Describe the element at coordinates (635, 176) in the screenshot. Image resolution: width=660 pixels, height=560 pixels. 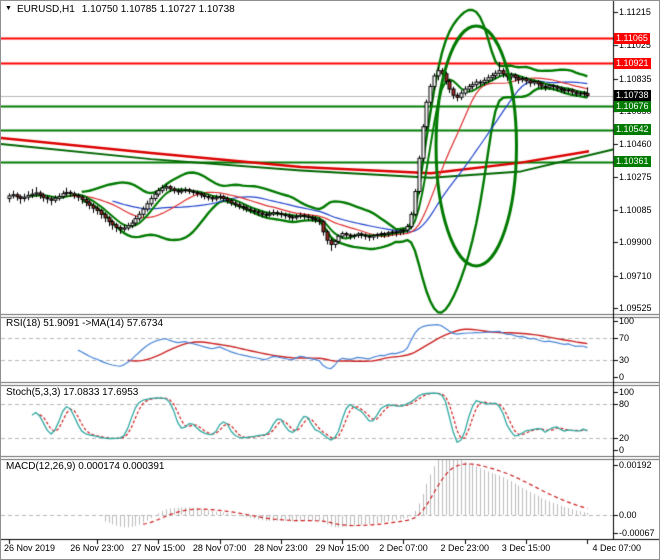
I see `price-axis-label: 1.10275` at that location.